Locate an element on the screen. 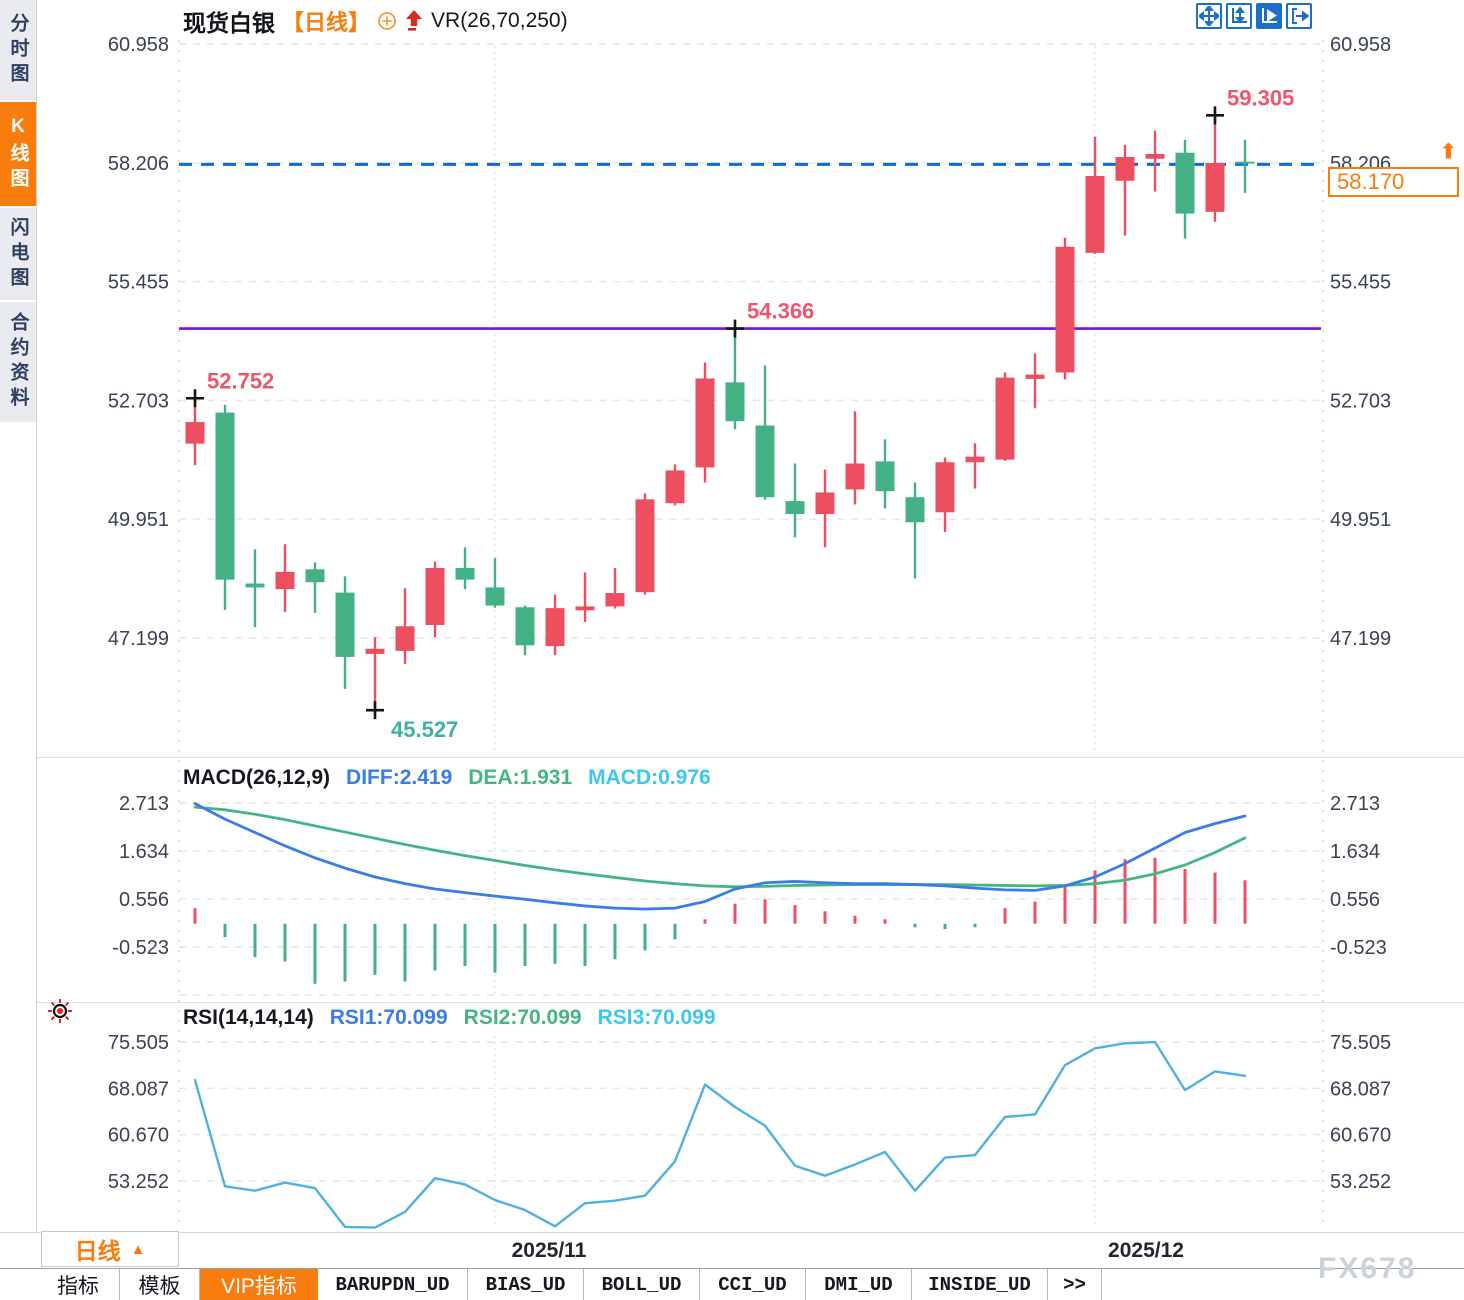 This screenshot has height=1300, width=1464. tab-DMI_UD: DMI_UD is located at coordinates (859, 1284).